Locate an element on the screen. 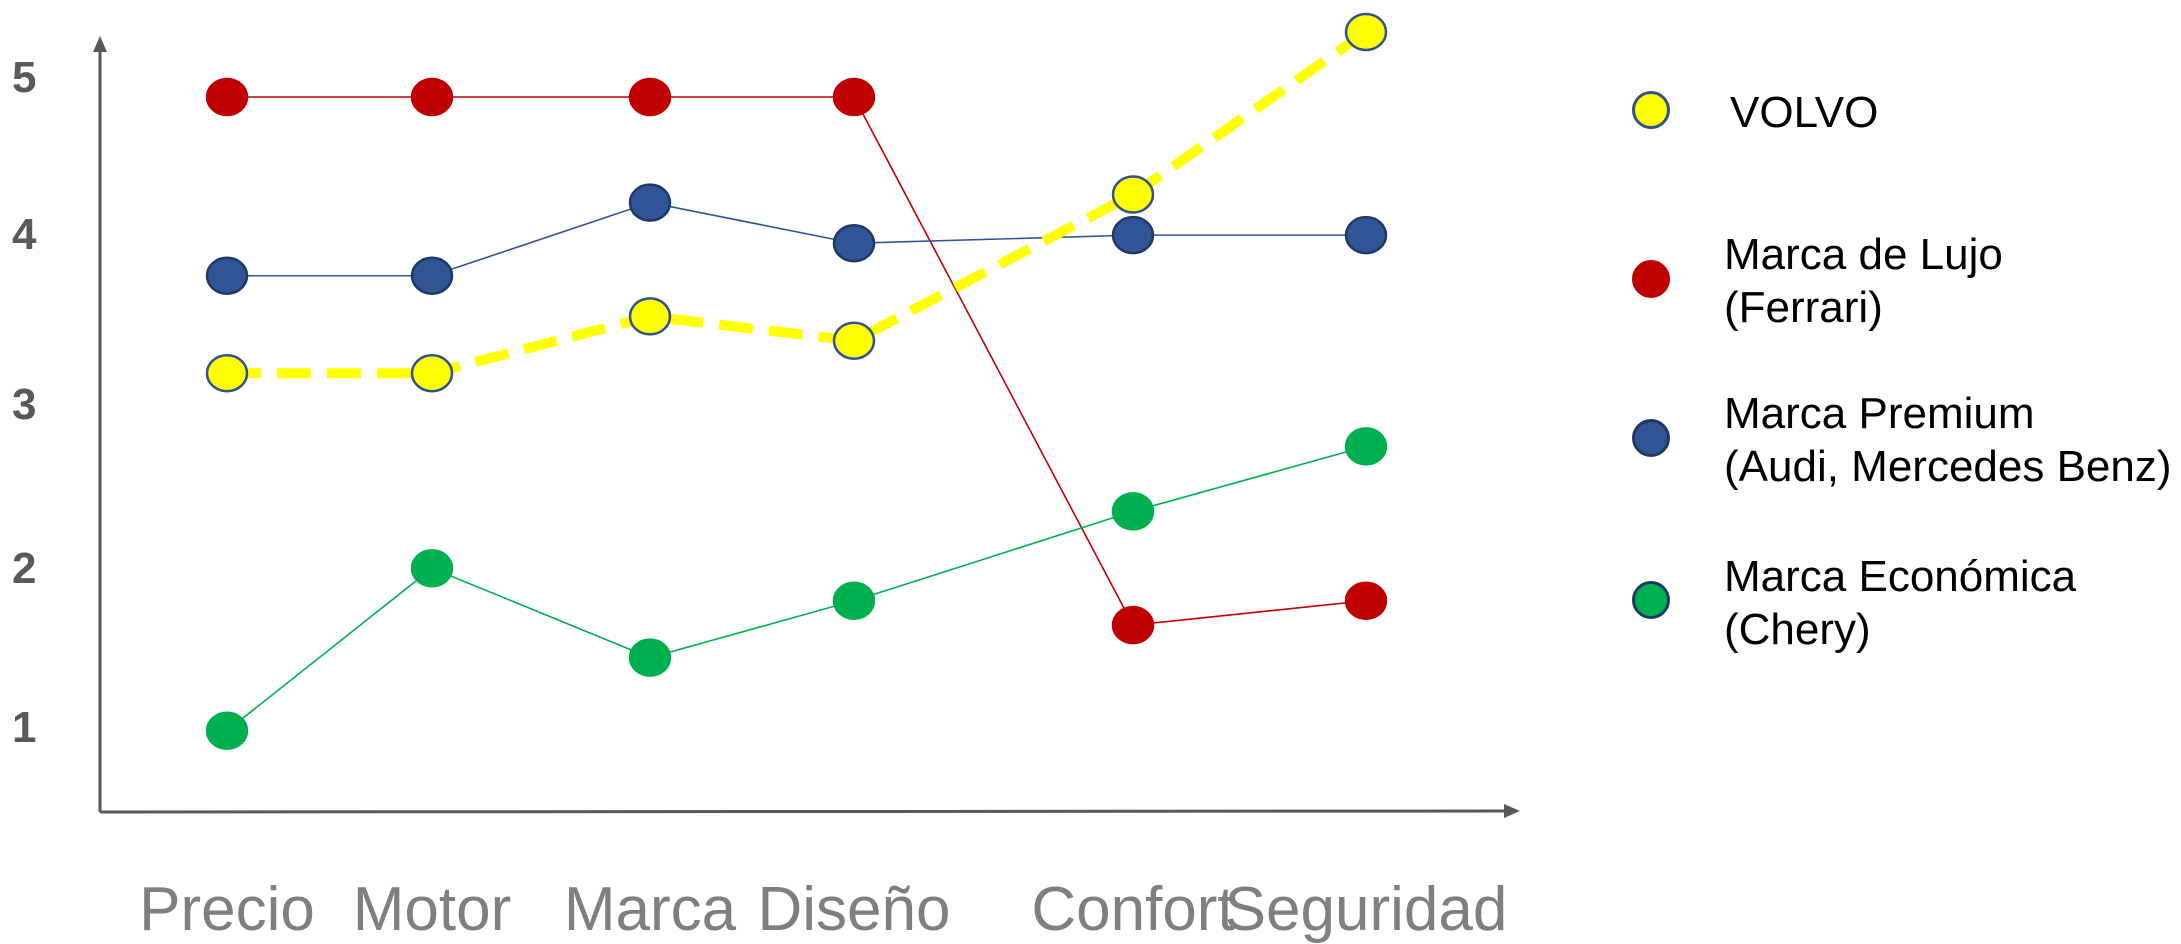  y-tick-label: 5 is located at coordinates (24, 77).